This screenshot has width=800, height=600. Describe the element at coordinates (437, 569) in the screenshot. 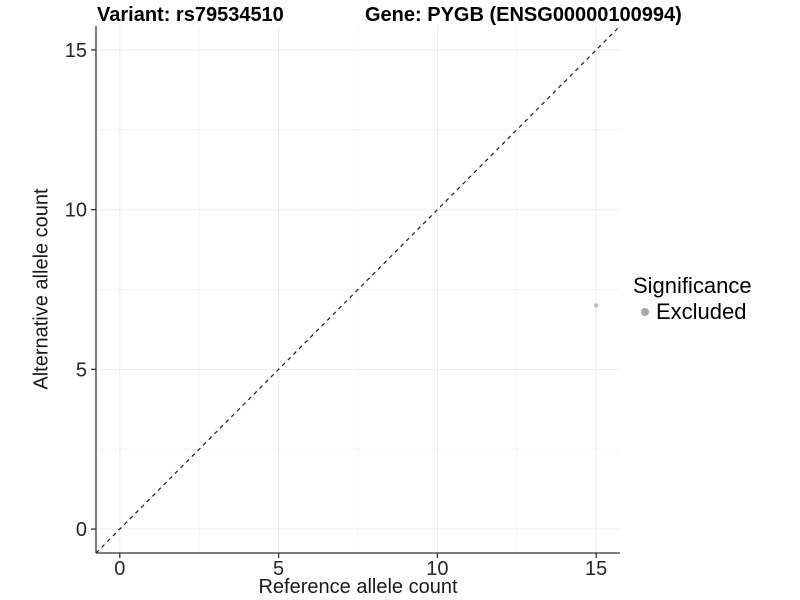

I see `x-tick-label: 10` at that location.